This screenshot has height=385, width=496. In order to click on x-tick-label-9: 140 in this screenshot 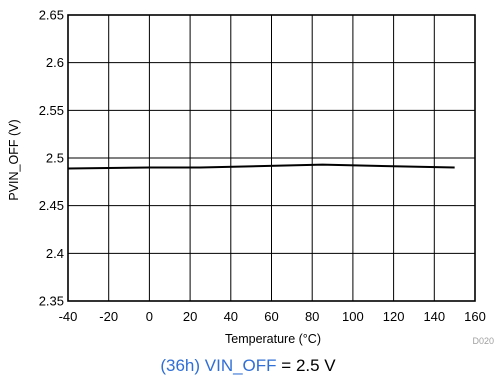, I will do `click(434, 316)`.